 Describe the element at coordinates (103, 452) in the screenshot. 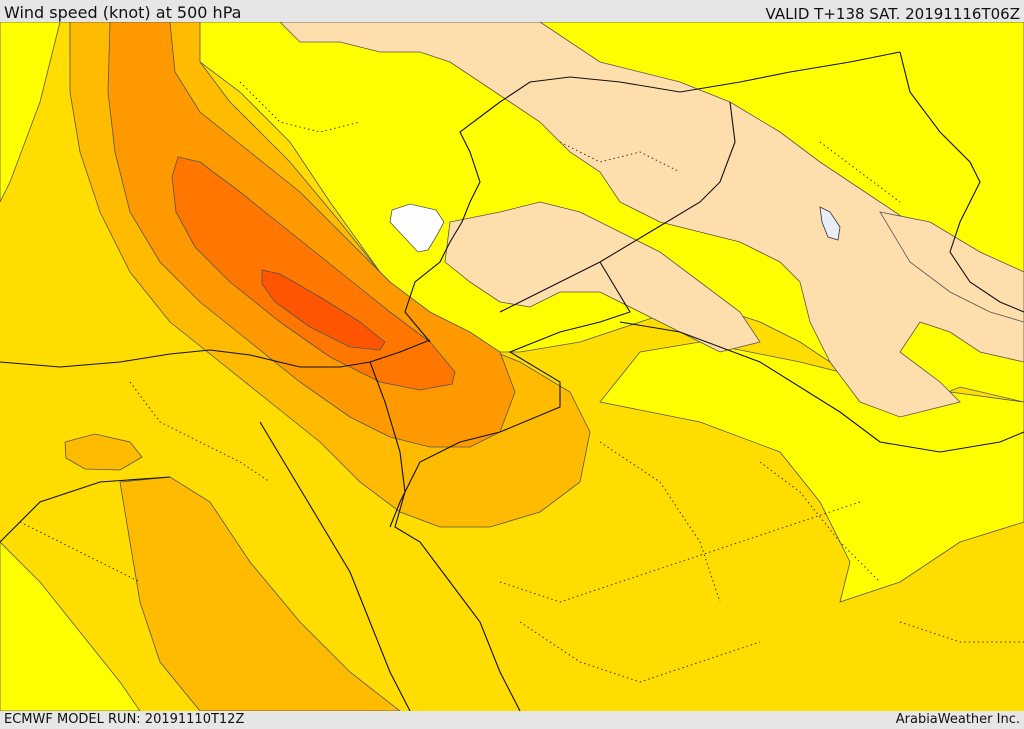

I see `band-3-lobe` at that location.